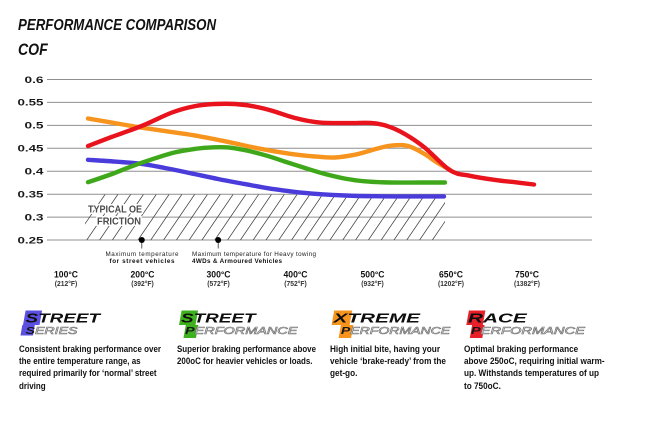 The image size is (645, 430). I want to click on svg-text: RACE, so click(498, 318).